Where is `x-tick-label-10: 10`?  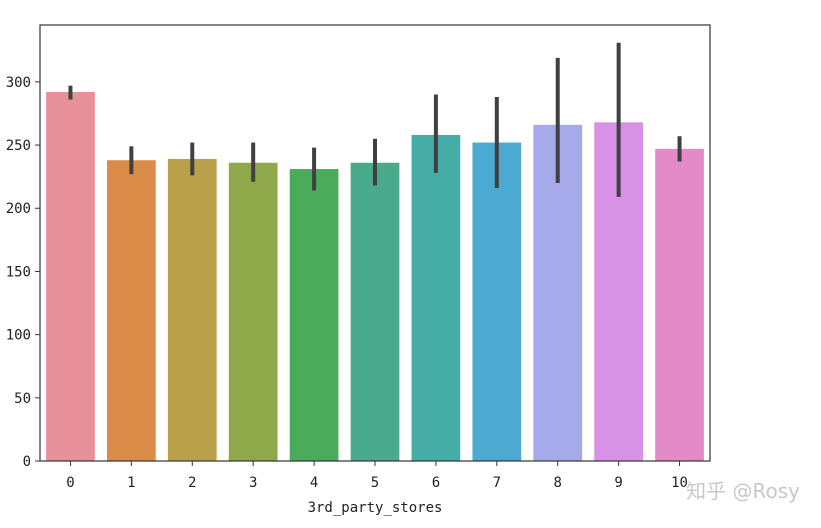 x-tick-label-10: 10 is located at coordinates (679, 483).